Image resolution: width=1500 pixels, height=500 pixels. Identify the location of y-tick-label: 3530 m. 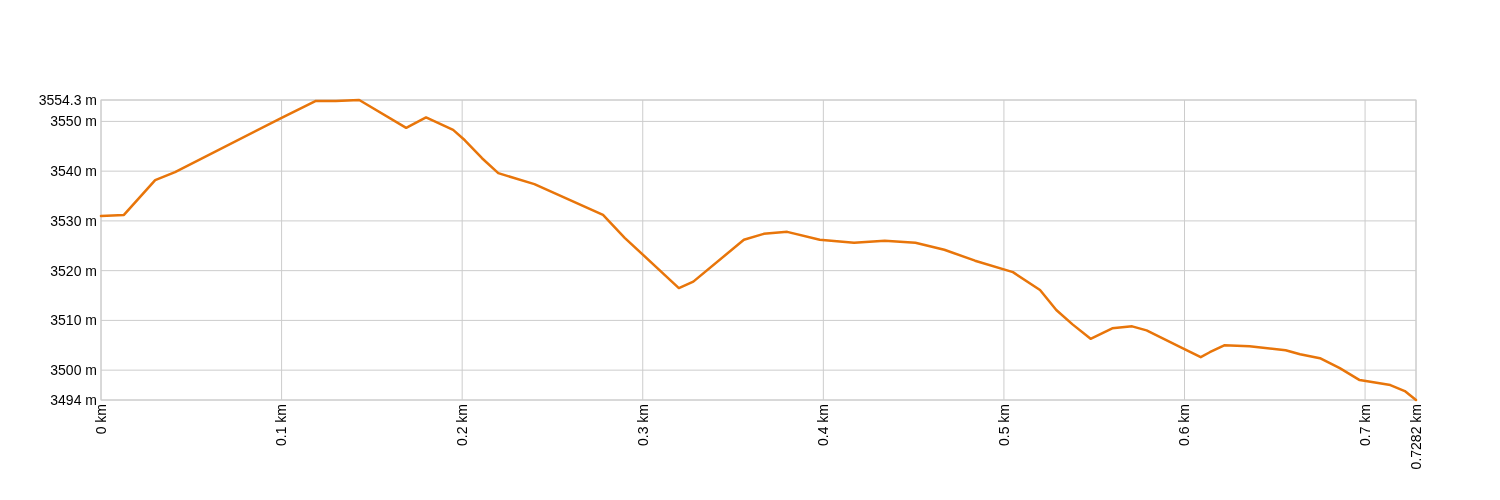
(73, 220).